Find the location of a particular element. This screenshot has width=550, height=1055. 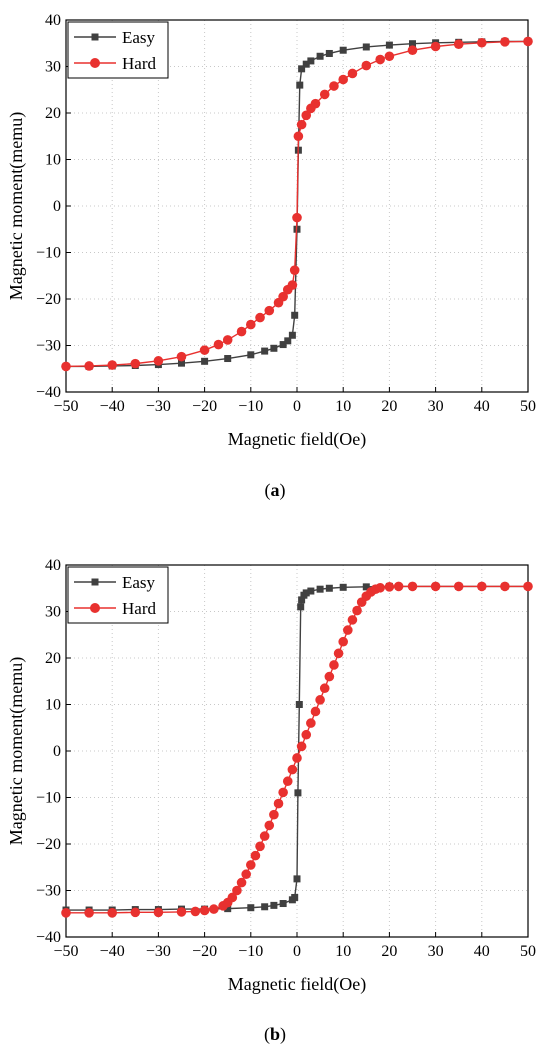

x-tick-label: 0 is located at coordinates (297, 406).